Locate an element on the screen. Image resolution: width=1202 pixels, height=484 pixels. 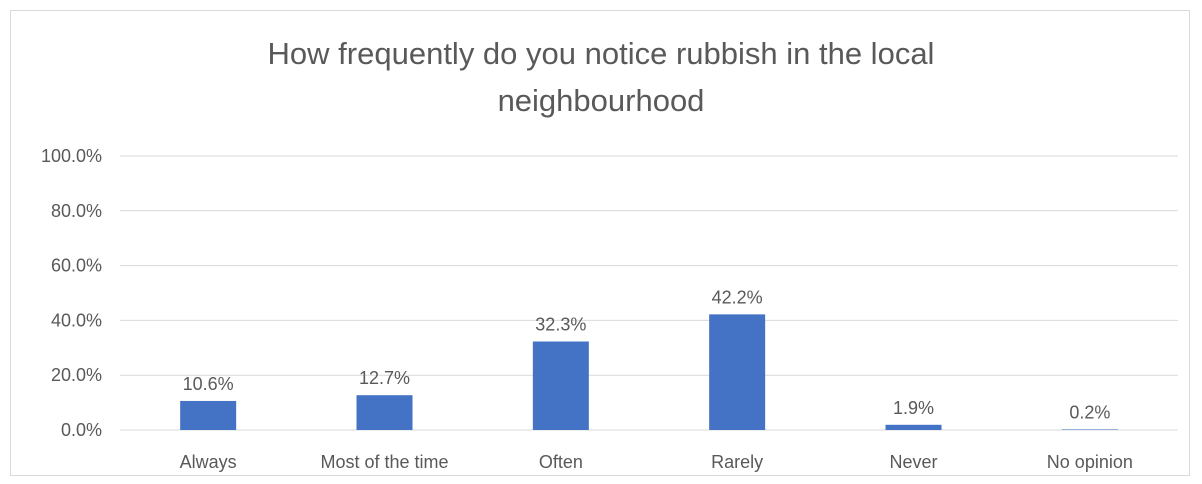
data-label: 32.3% is located at coordinates (560, 324).